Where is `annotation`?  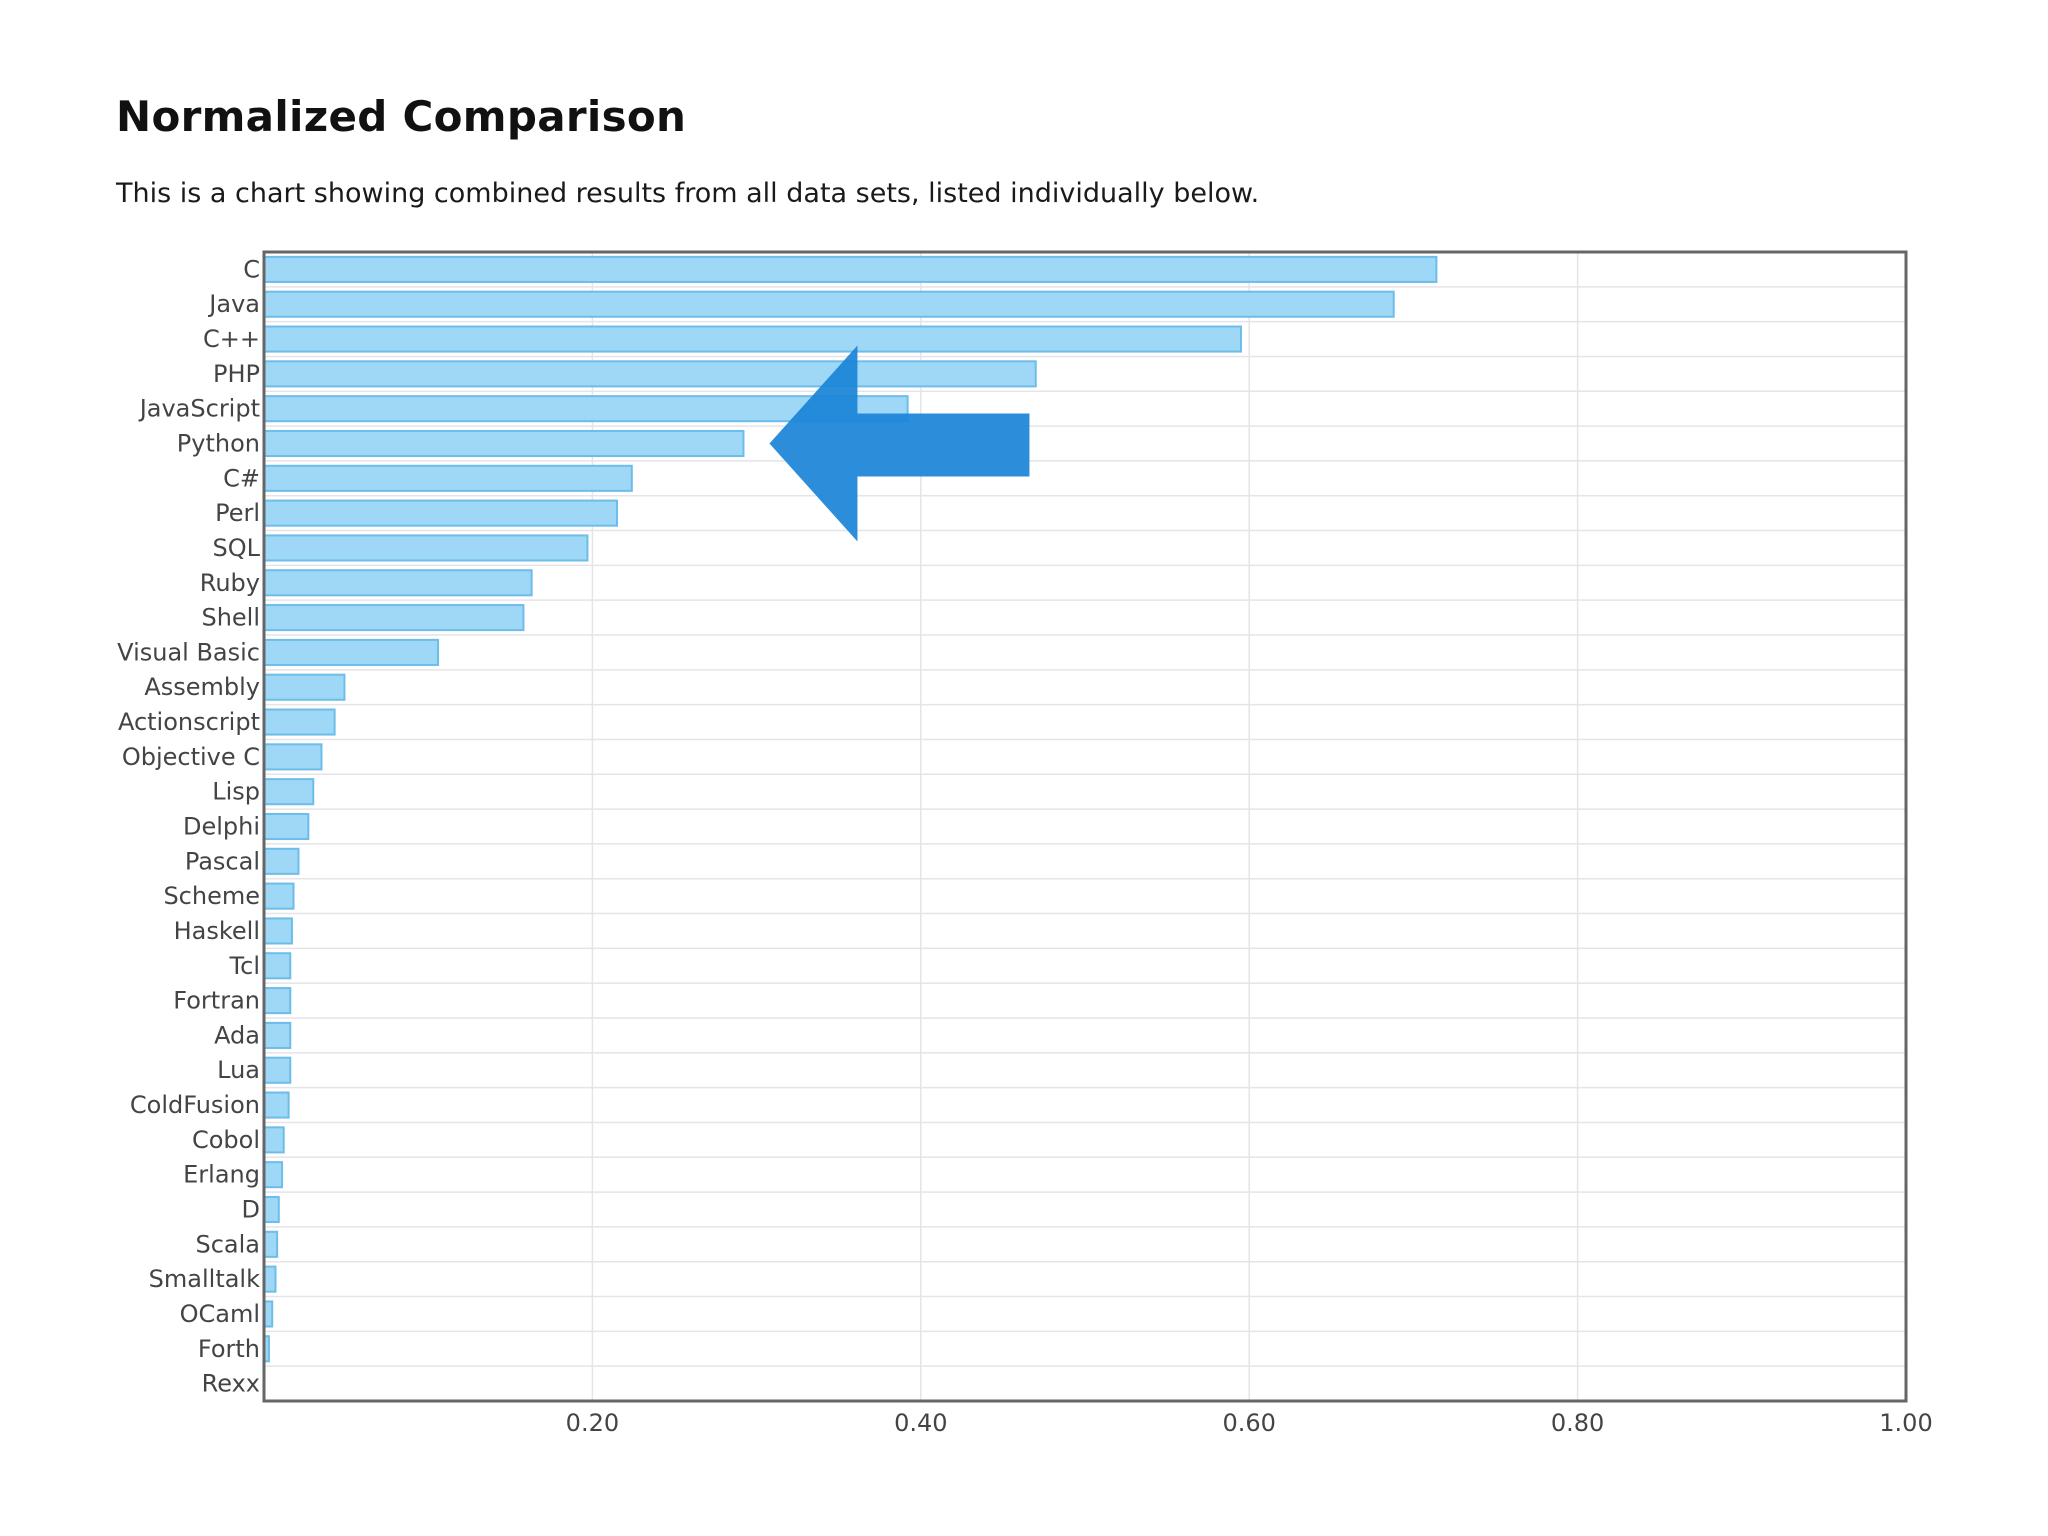
annotation is located at coordinates (899, 443).